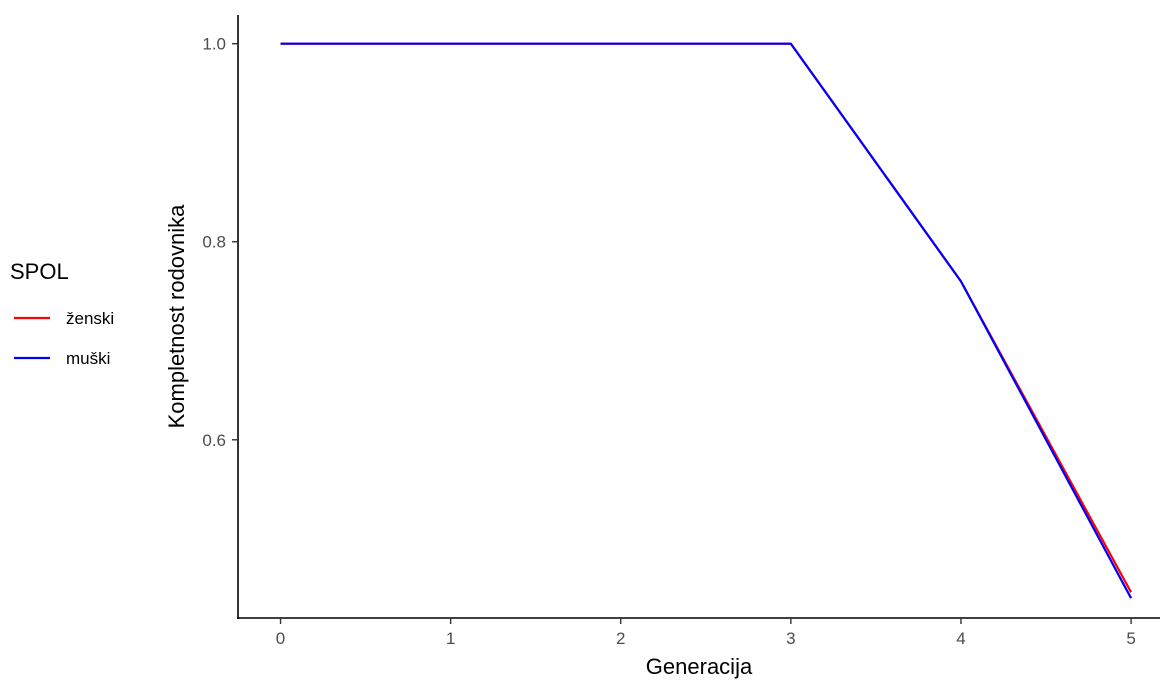 The image size is (1171, 682). I want to click on x-tick-label: 4, so click(960, 638).